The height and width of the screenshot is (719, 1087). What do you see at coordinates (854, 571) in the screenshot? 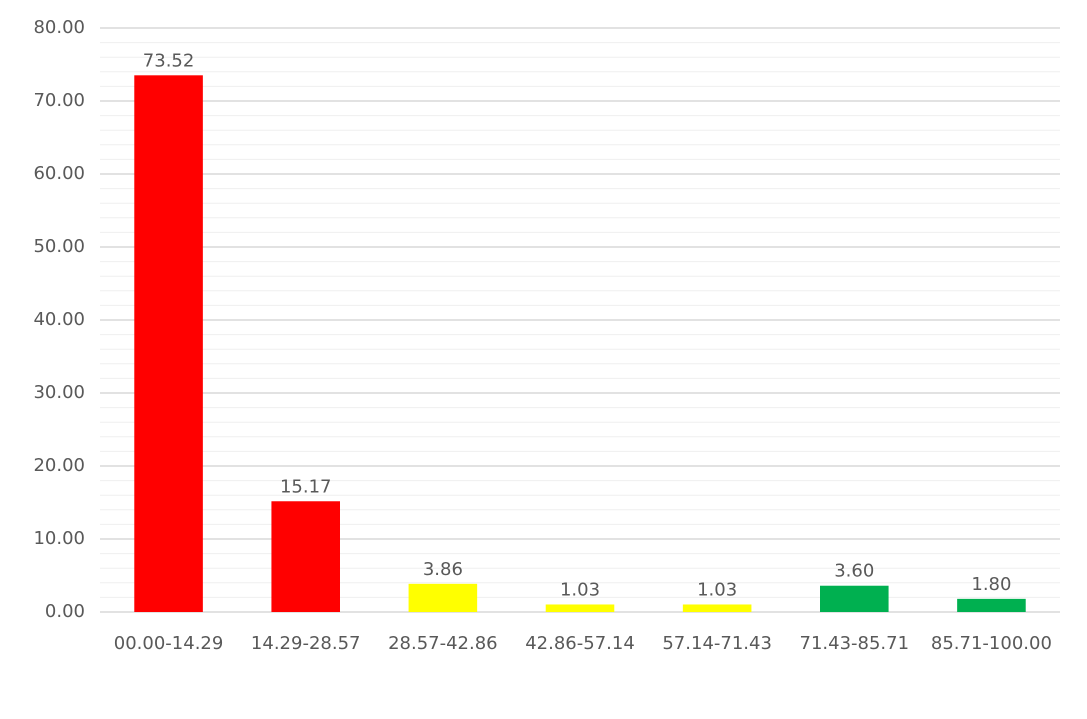
I see `value-label: 3.60` at bounding box center [854, 571].